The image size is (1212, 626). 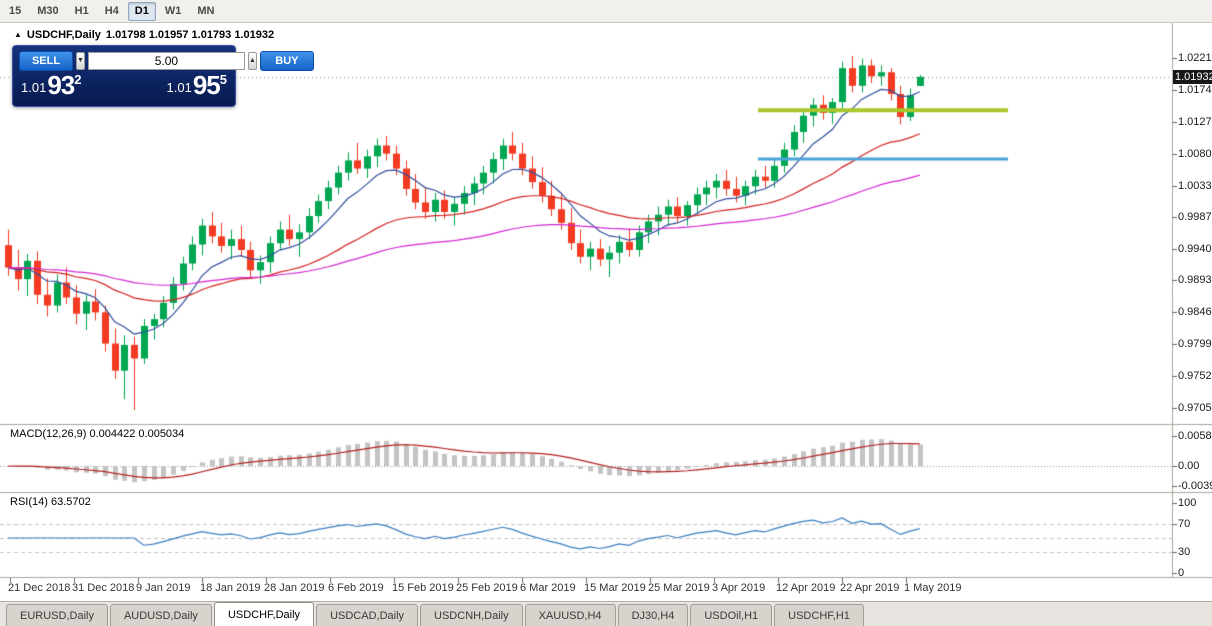 I want to click on date-axis-label: 1 May 2019, so click(x=933, y=588).